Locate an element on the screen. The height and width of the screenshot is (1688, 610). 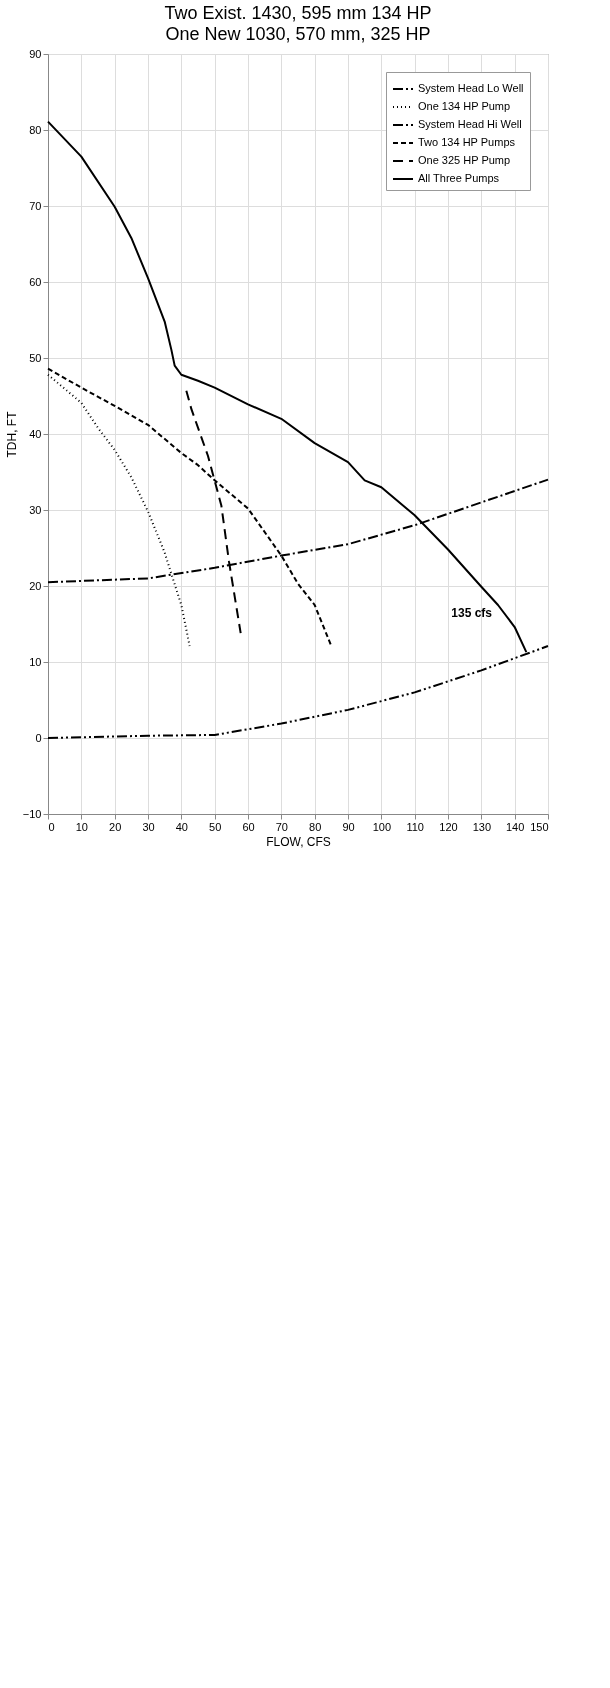
x-axis-title: FLOW, CFS is located at coordinates (298, 841).